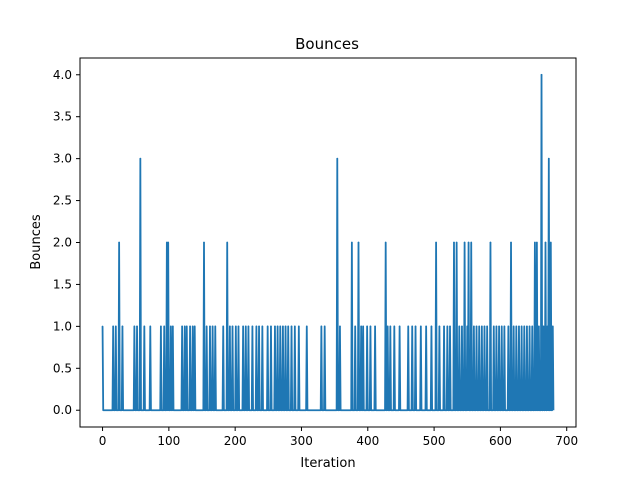 This screenshot has height=480, width=640. What do you see at coordinates (367, 441) in the screenshot?
I see `x-tick-label: 400` at bounding box center [367, 441].